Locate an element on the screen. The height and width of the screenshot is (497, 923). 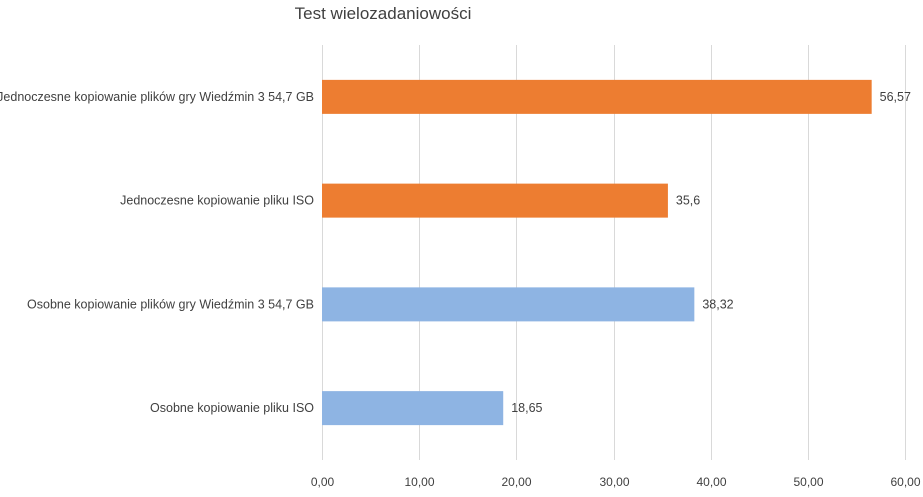
category-label: Osobne kopiowanie pliku ISO is located at coordinates (232, 408).